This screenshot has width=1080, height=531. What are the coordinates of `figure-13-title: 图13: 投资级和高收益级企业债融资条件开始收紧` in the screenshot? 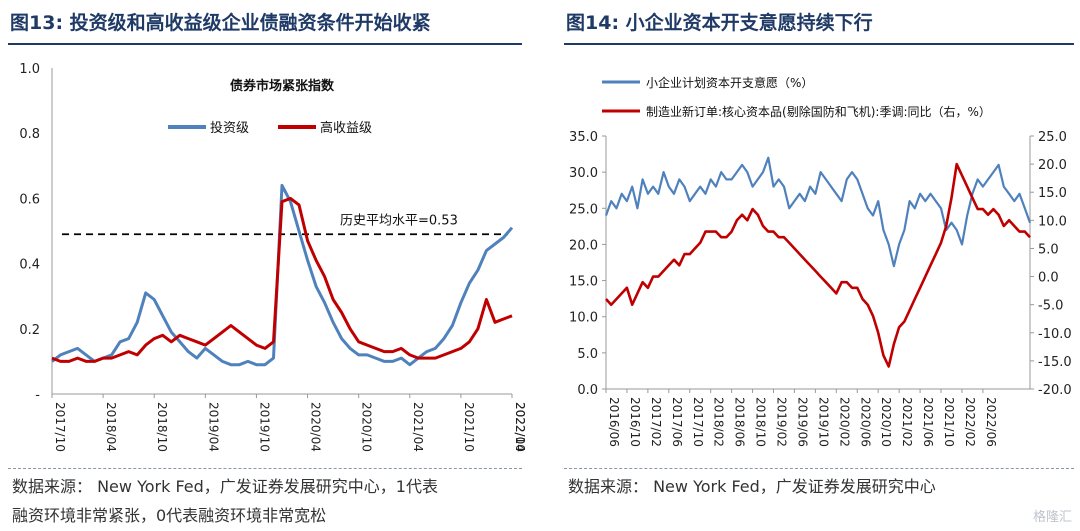 It's located at (220, 21).